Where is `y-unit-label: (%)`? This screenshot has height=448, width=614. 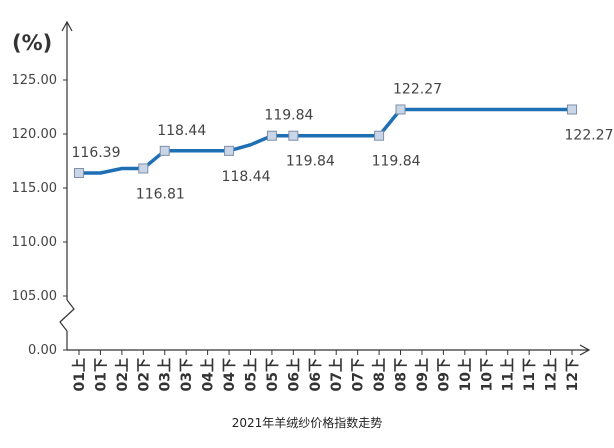 y-unit-label: (%) is located at coordinates (32, 43).